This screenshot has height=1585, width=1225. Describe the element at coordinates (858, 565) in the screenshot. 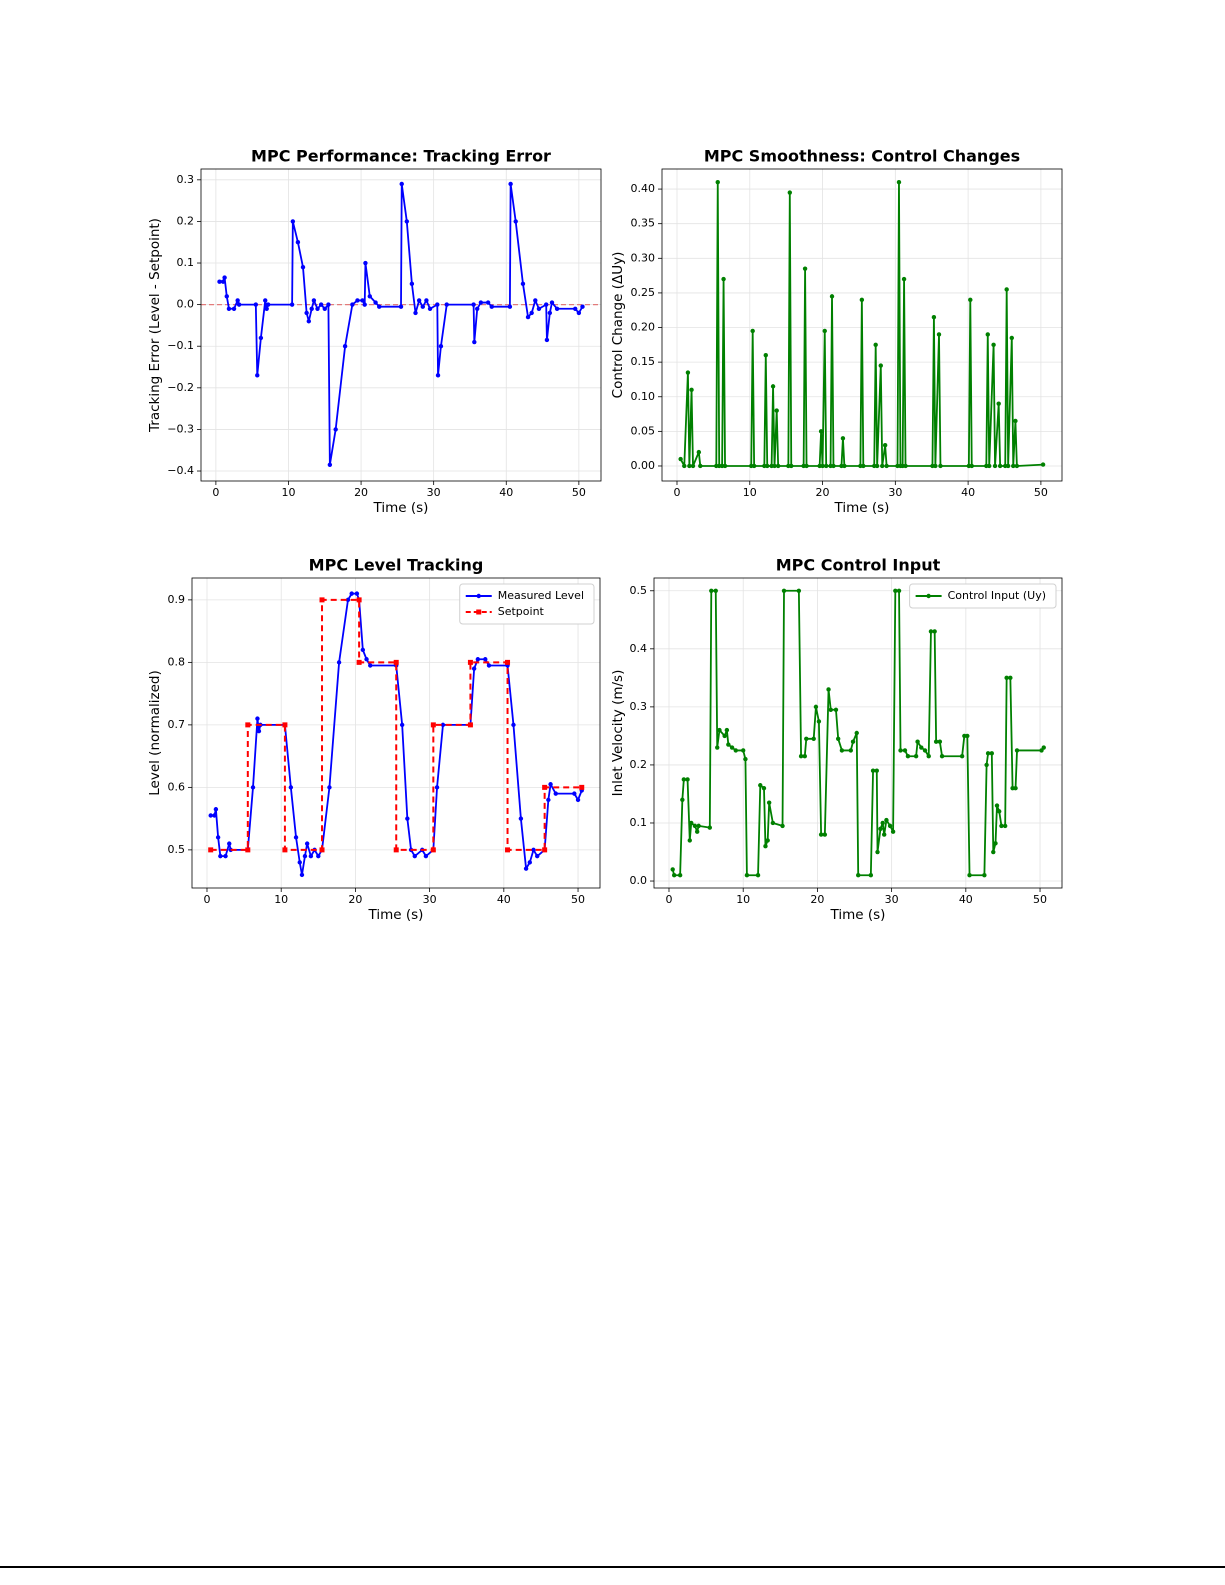

I see `chart-title: MPC Control Input` at that location.